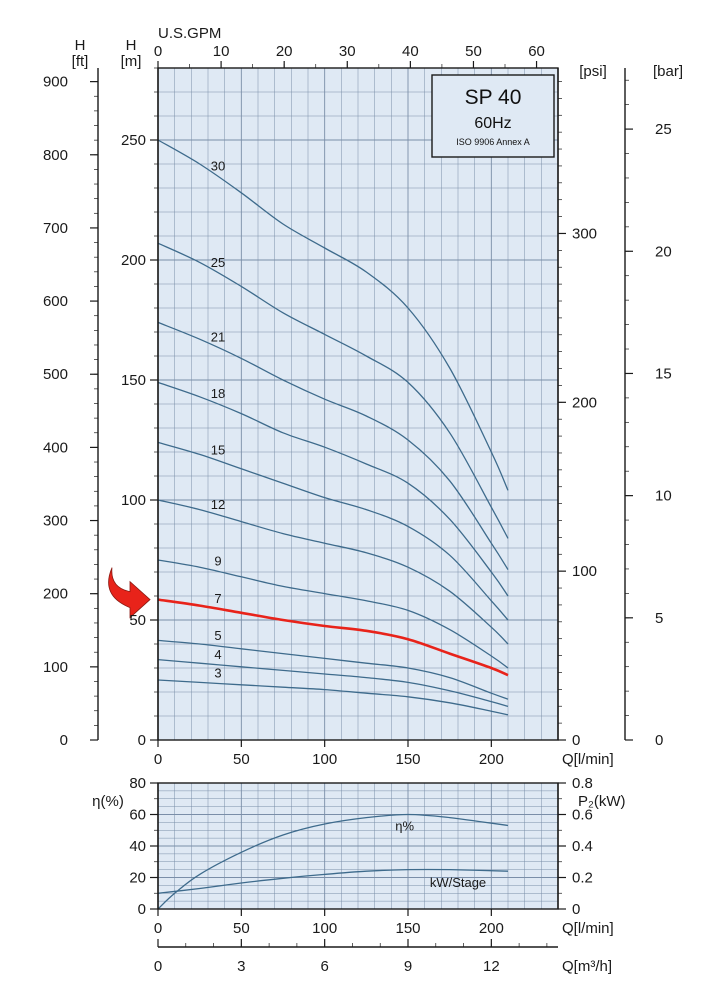 This screenshot has height=1000, width=726. I want to click on stage-label-21: 21, so click(218, 337).